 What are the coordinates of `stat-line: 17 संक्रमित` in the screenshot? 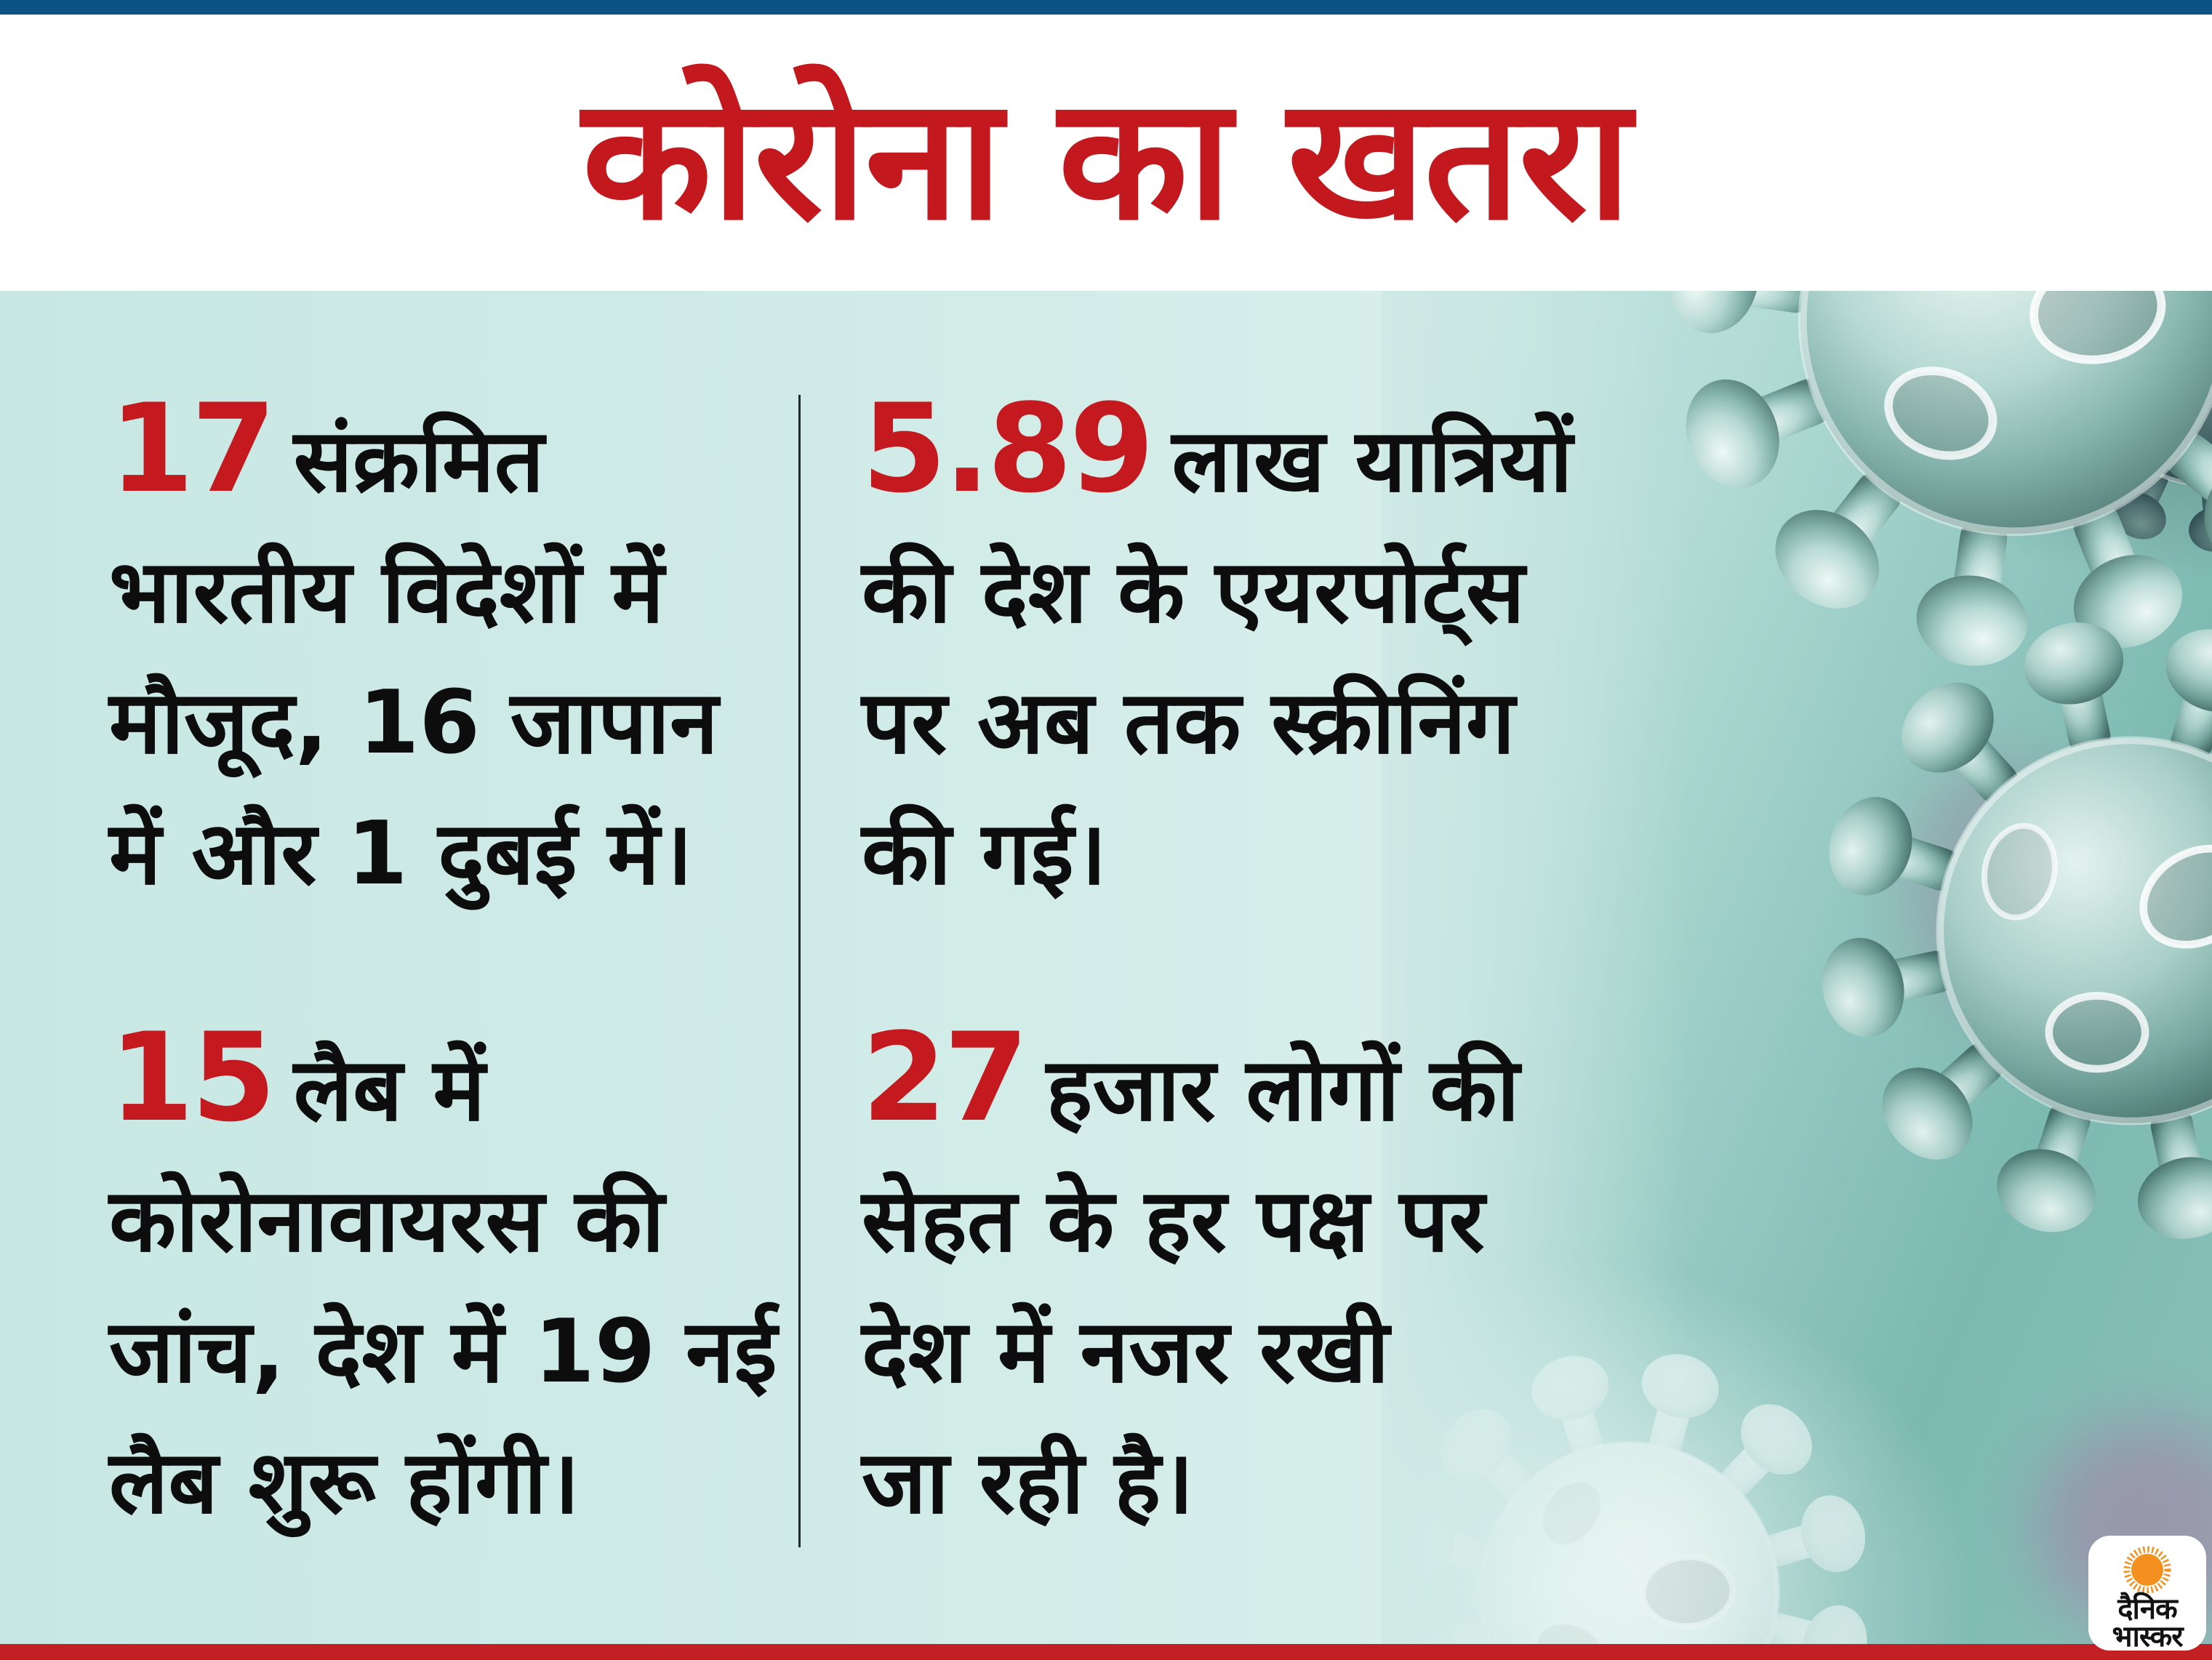 It's located at (447, 458).